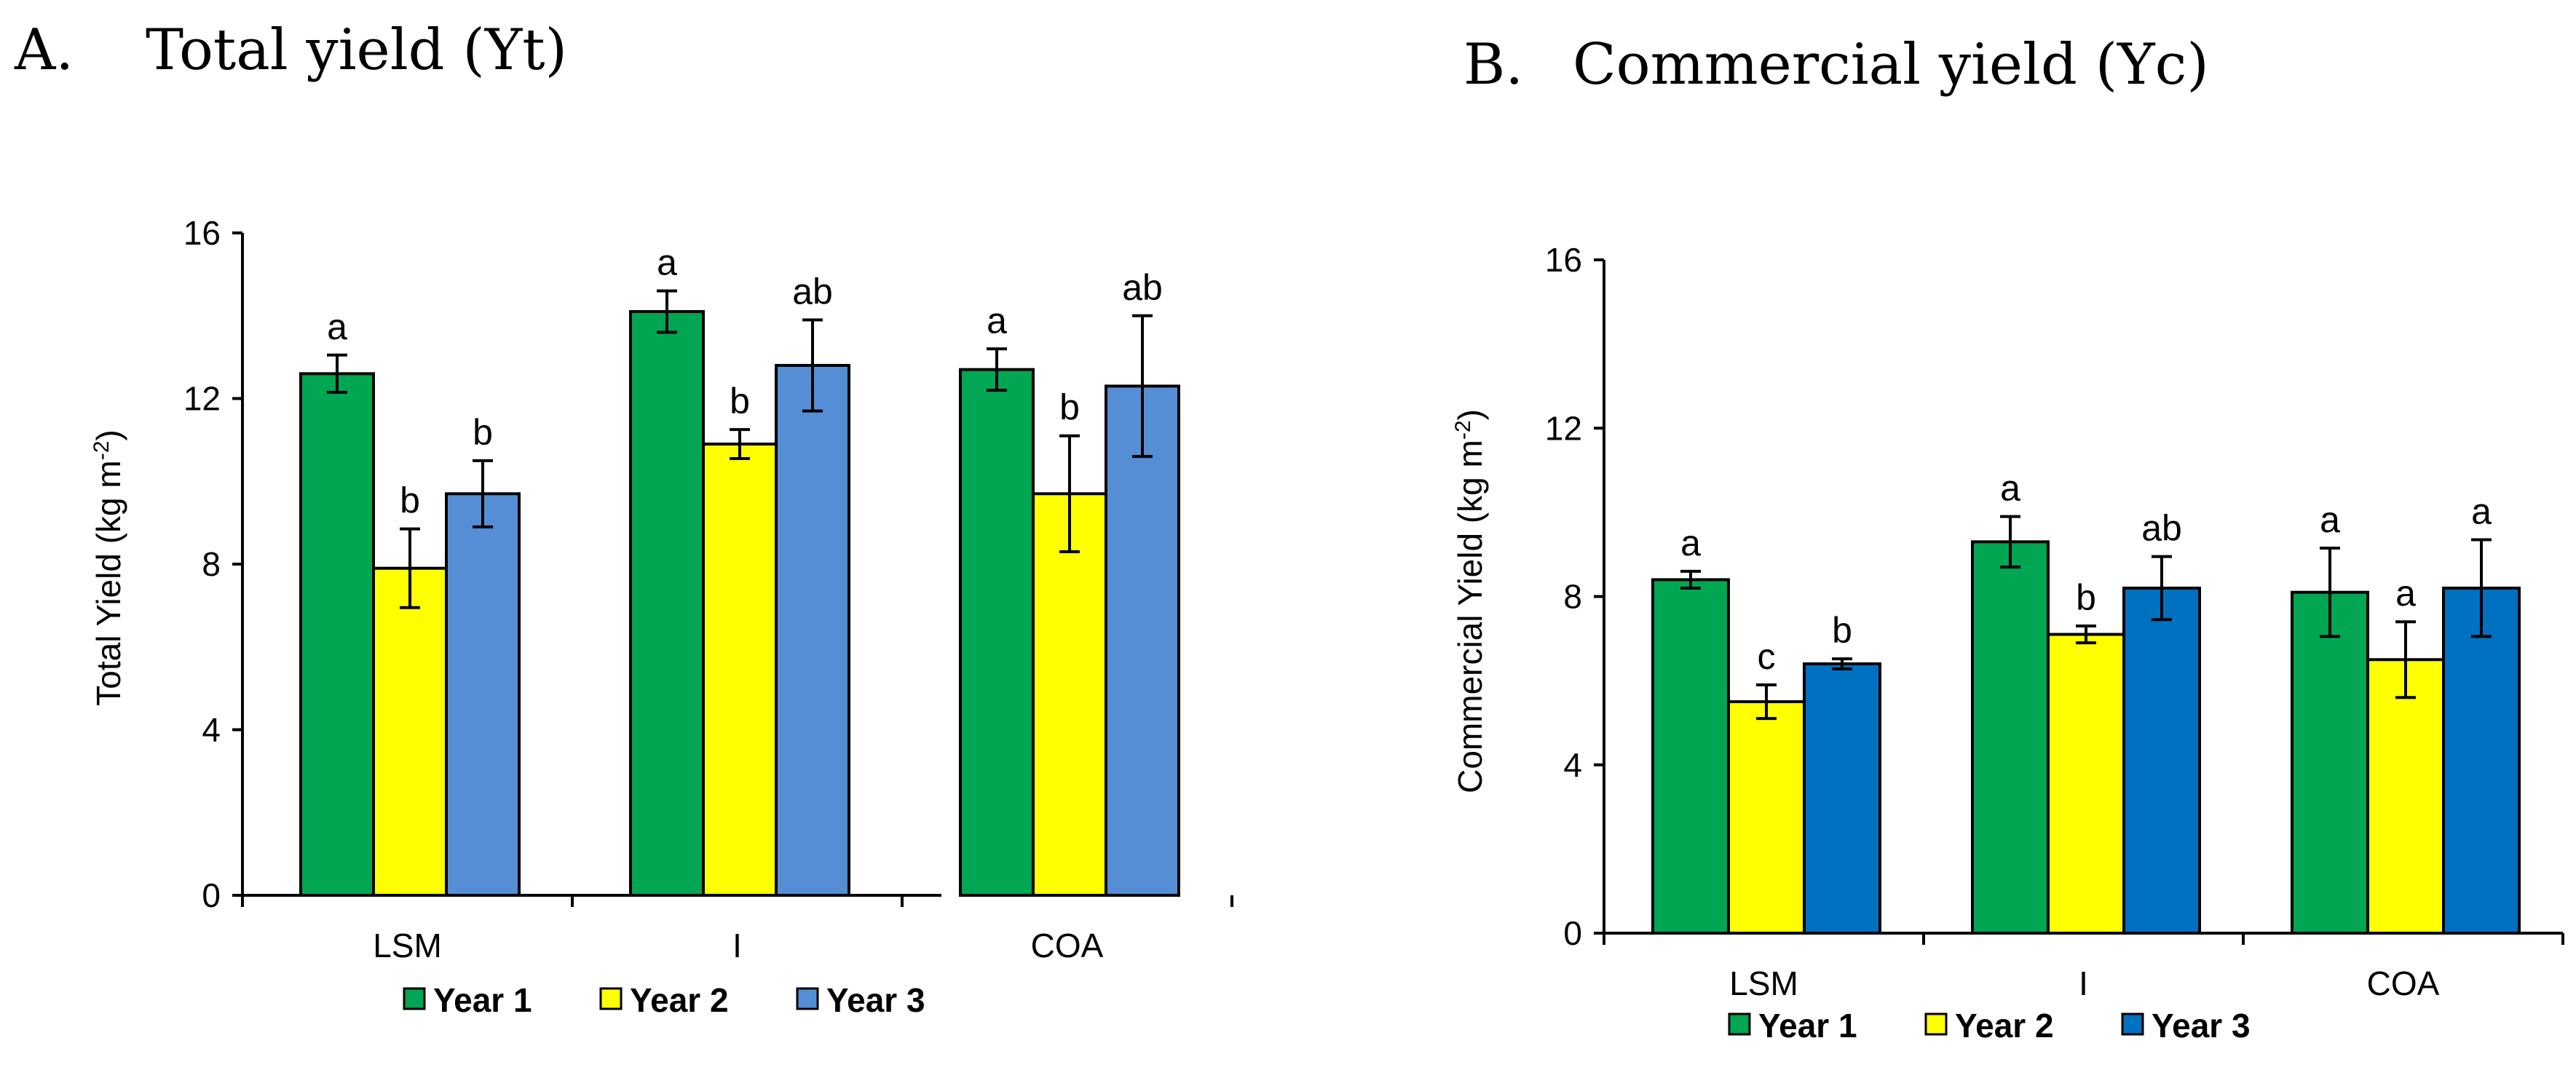 This screenshot has width=2576, height=1078. Describe the element at coordinates (109, 567) in the screenshot. I see `panel-a-y-axis-label: Total Yield (kg m-2)` at that location.